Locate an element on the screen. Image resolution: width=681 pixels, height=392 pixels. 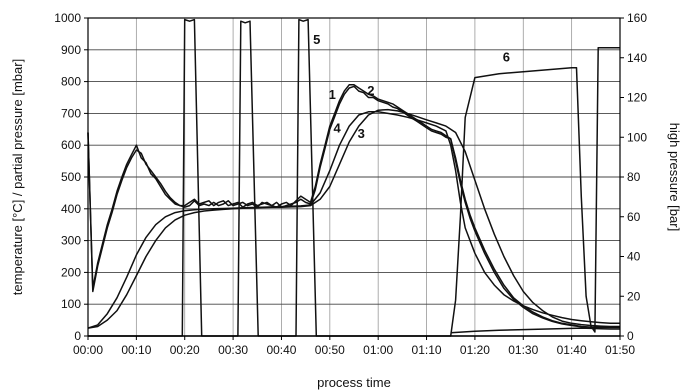
y-tick-label: 800 is located at coordinates (71, 82).